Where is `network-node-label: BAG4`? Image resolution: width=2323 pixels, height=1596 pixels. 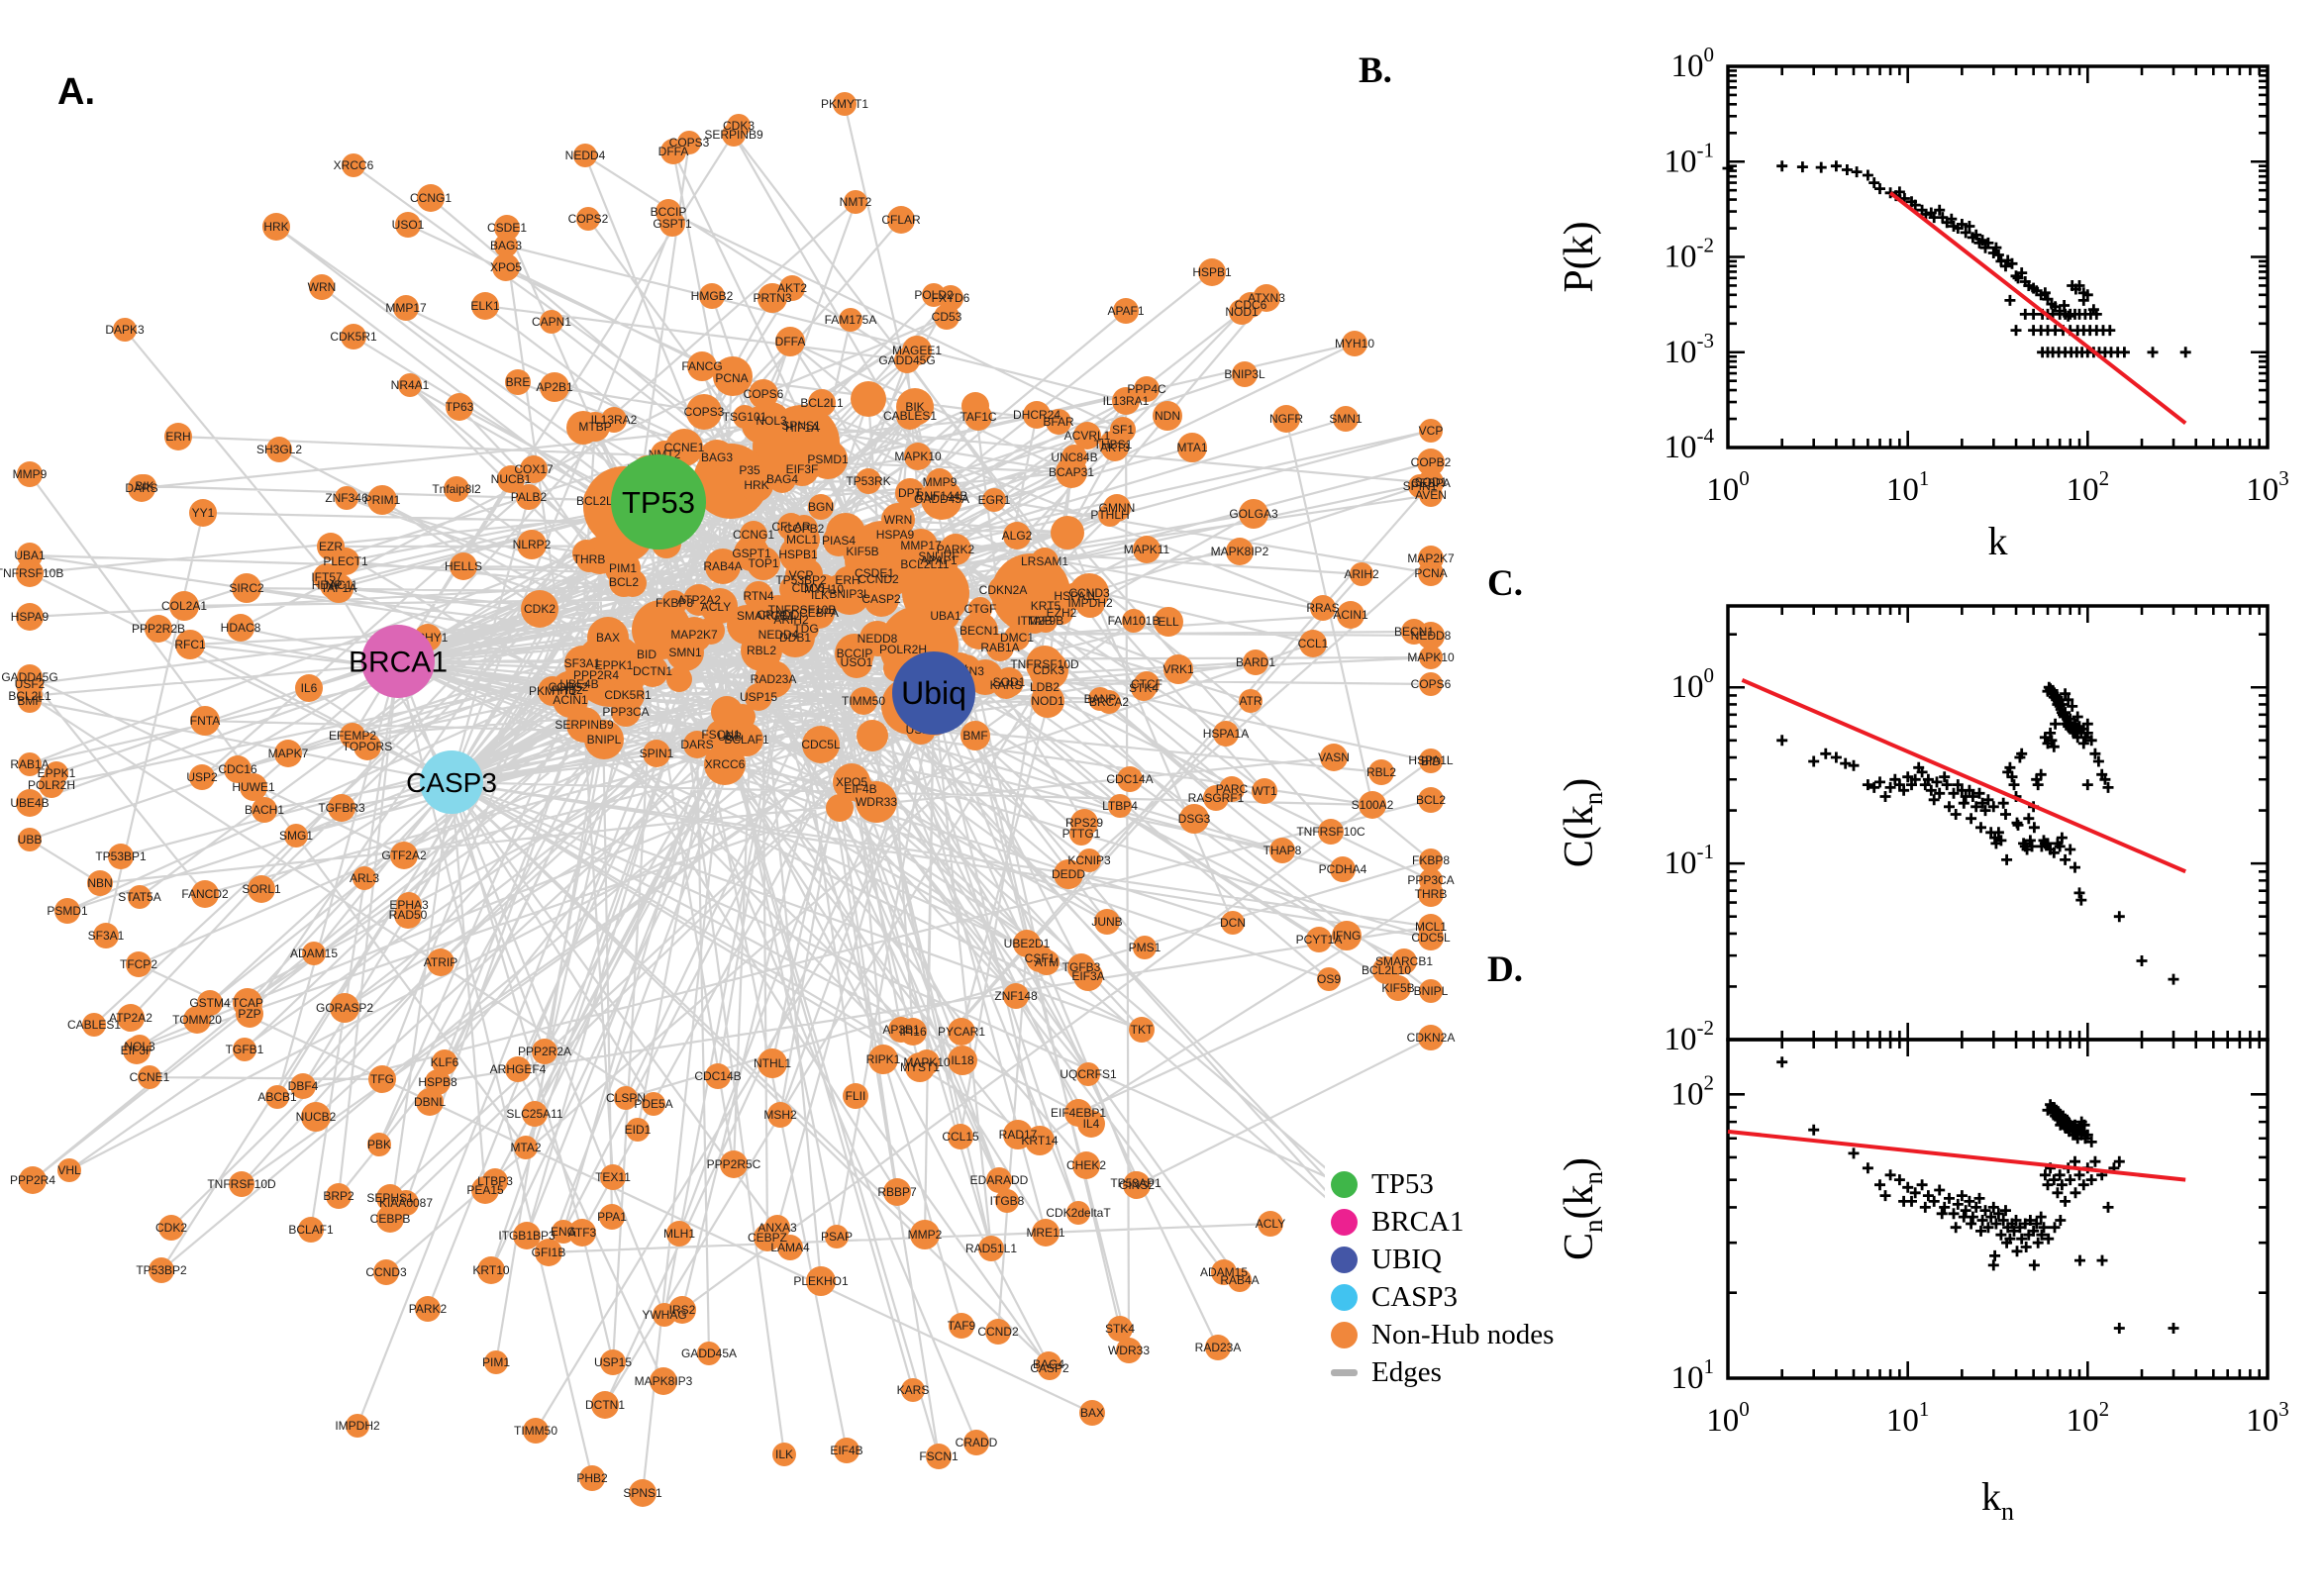 network-node-label: BAG4 is located at coordinates (1048, 1364).